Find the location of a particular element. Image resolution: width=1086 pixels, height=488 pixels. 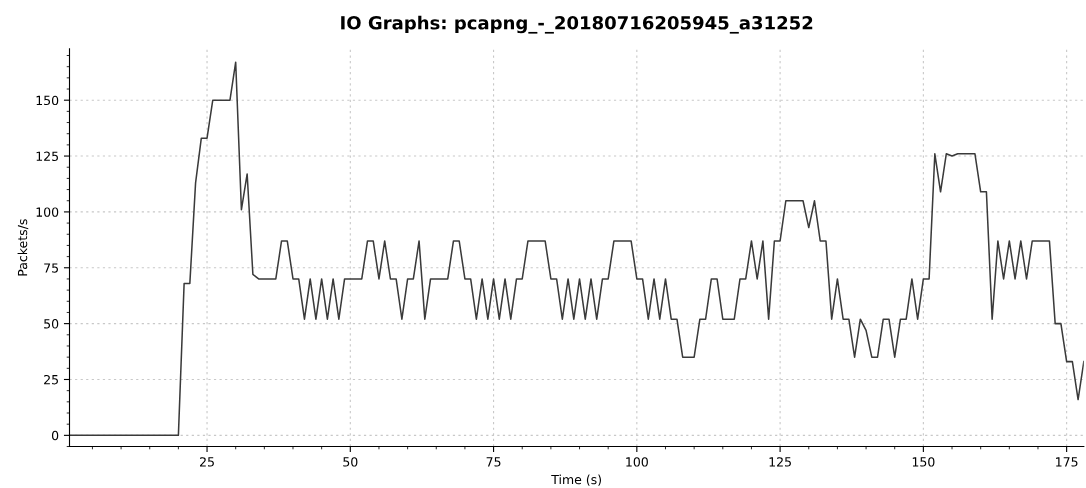

y-tick-label: 125 is located at coordinates (47, 156).